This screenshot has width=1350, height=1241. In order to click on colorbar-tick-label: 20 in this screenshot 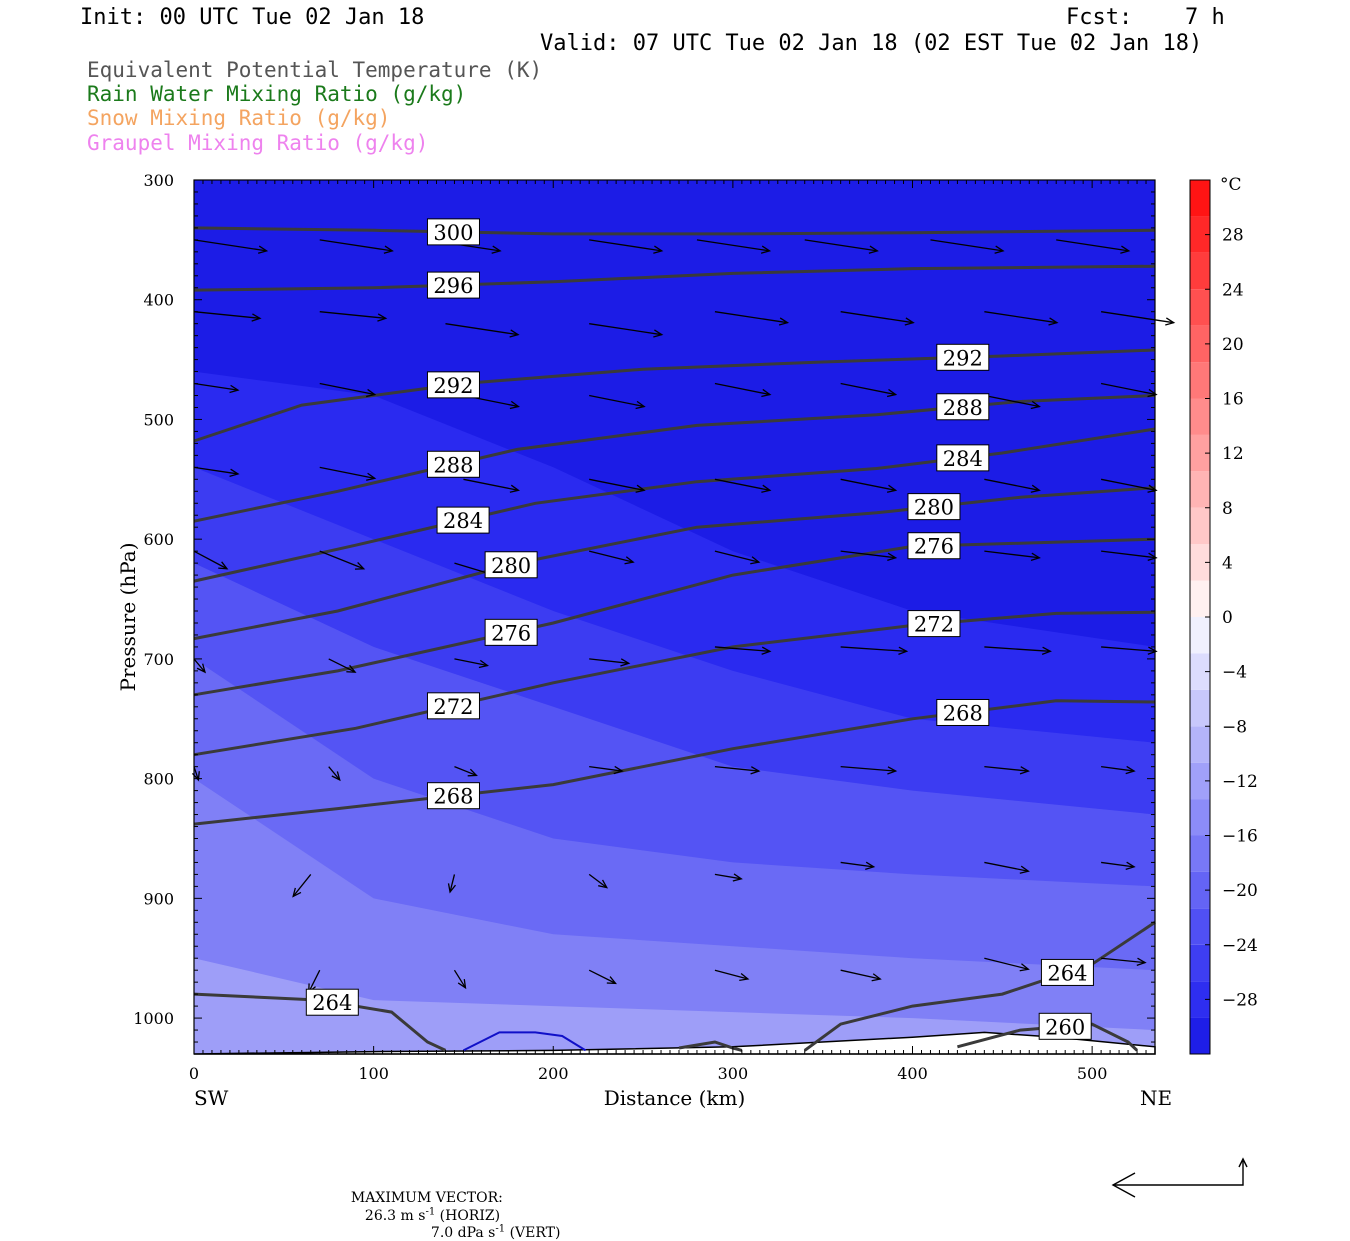, I will do `click(1233, 345)`.